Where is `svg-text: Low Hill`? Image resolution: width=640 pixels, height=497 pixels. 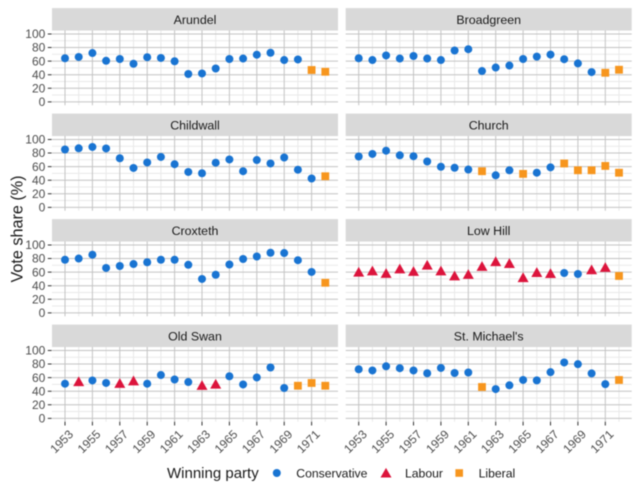
svg-text: Low Hill is located at coordinates (488, 231).